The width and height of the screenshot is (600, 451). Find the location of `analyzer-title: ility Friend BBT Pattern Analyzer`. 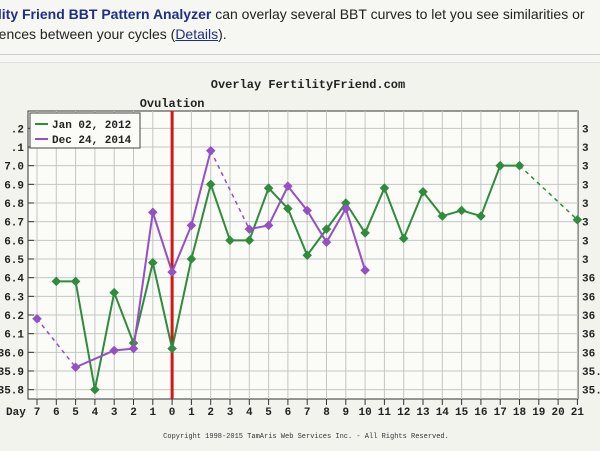

analyzer-title: ility Friend BBT Pattern Analyzer is located at coordinates (106, 14).